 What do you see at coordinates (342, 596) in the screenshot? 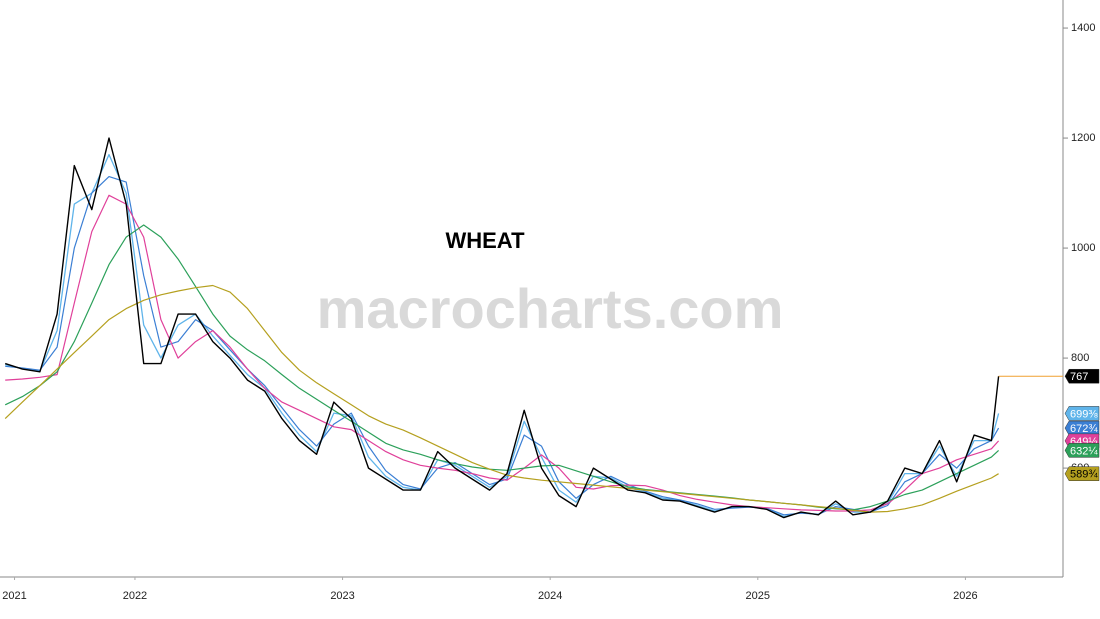
I see `x-tick-label: 2023` at bounding box center [342, 596].